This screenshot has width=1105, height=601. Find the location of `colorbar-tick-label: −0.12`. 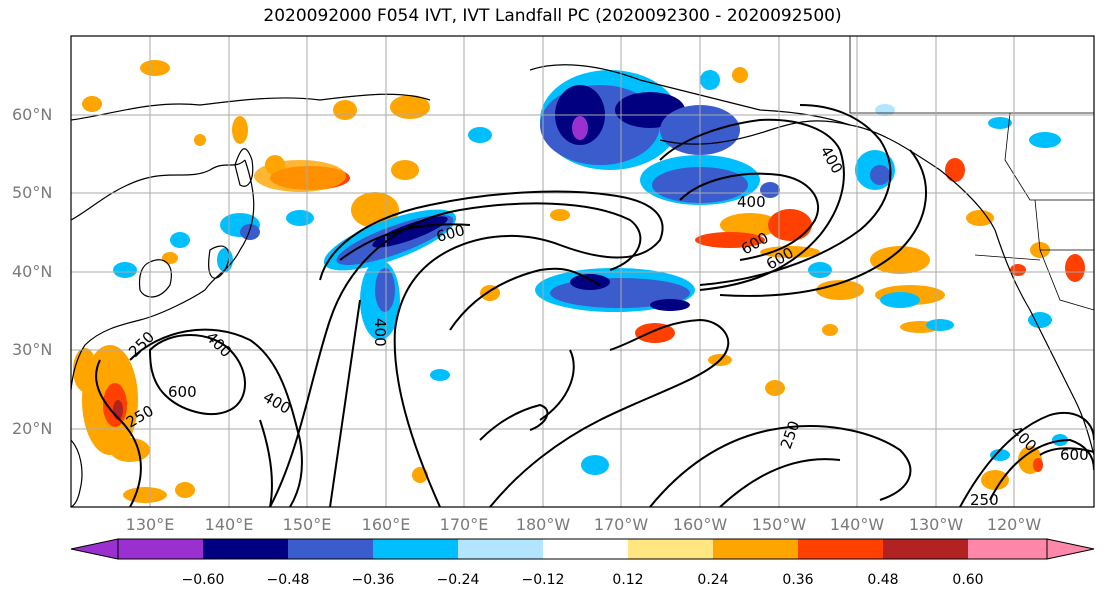

colorbar-tick-label: −0.12 is located at coordinates (543, 580).